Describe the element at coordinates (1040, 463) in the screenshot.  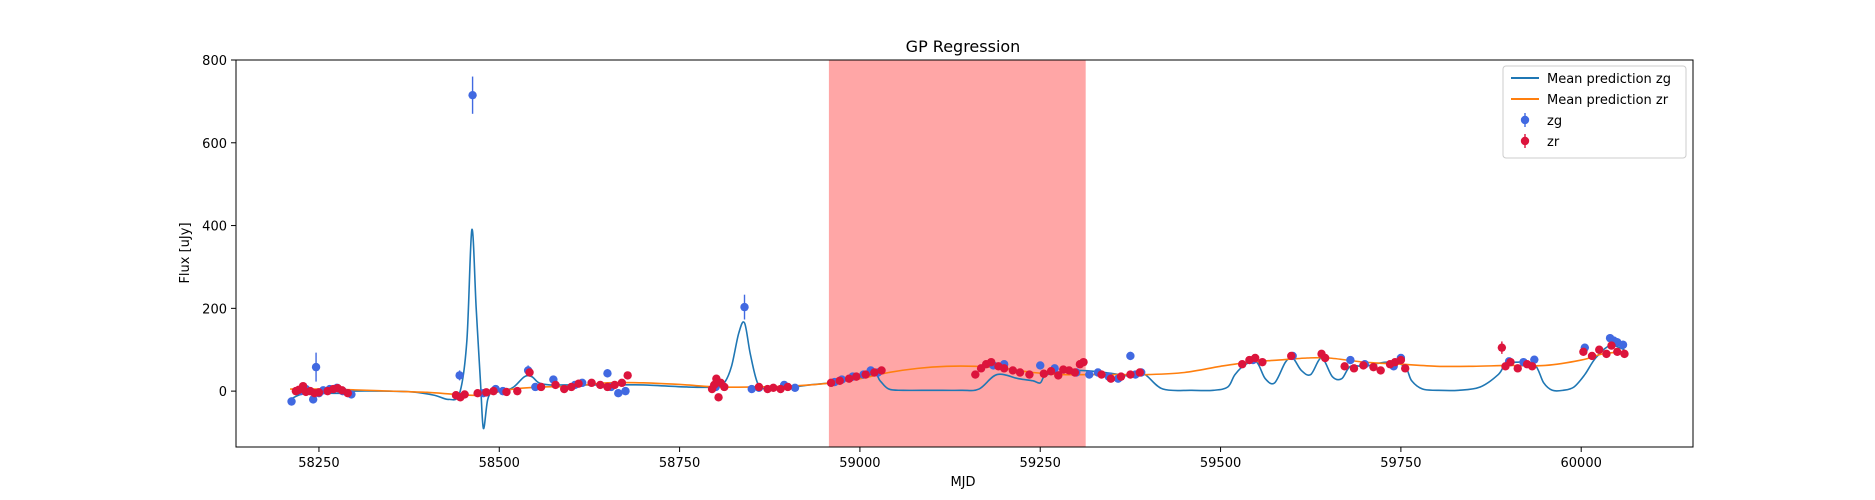
I see `x-tick-label: 59250` at that location.